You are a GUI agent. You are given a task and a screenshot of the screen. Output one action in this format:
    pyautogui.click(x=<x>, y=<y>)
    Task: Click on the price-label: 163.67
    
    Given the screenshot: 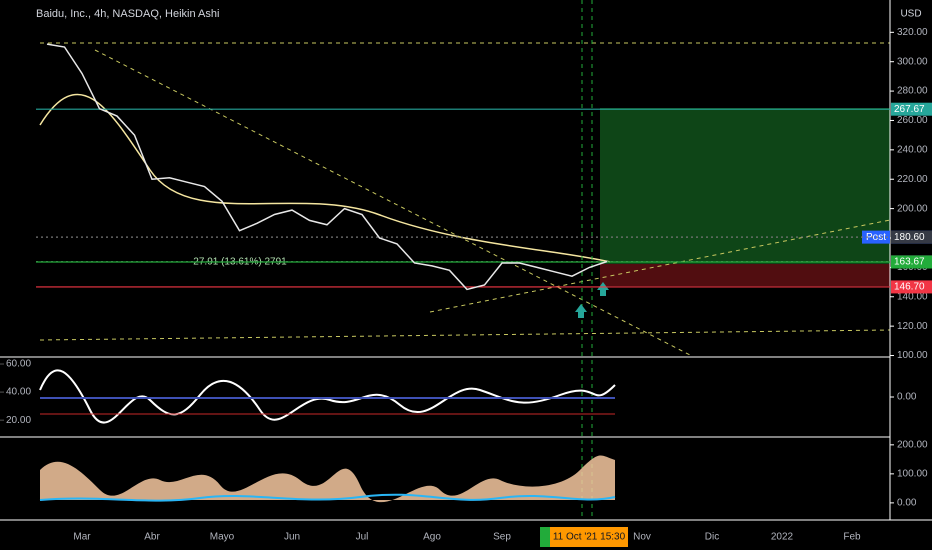 What is the action you would take?
    pyautogui.click(x=909, y=262)
    